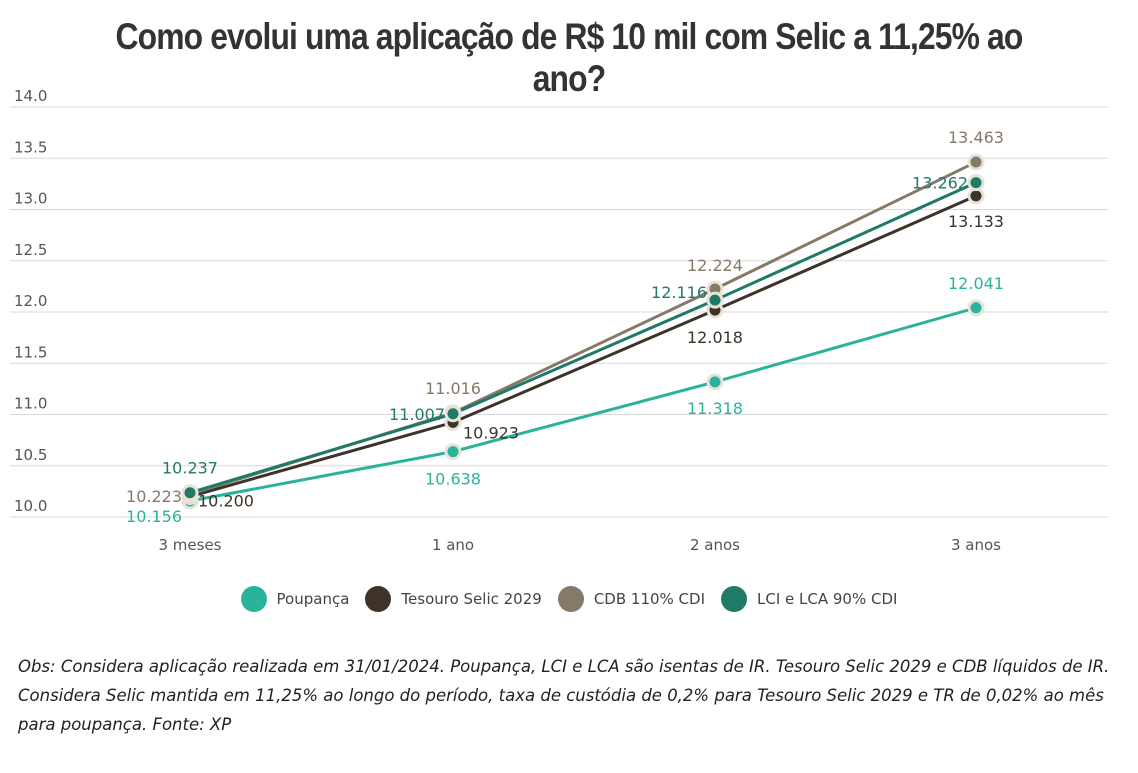 This screenshot has width=1138, height=773. I want to click on data-label: 13.463, so click(976, 137).